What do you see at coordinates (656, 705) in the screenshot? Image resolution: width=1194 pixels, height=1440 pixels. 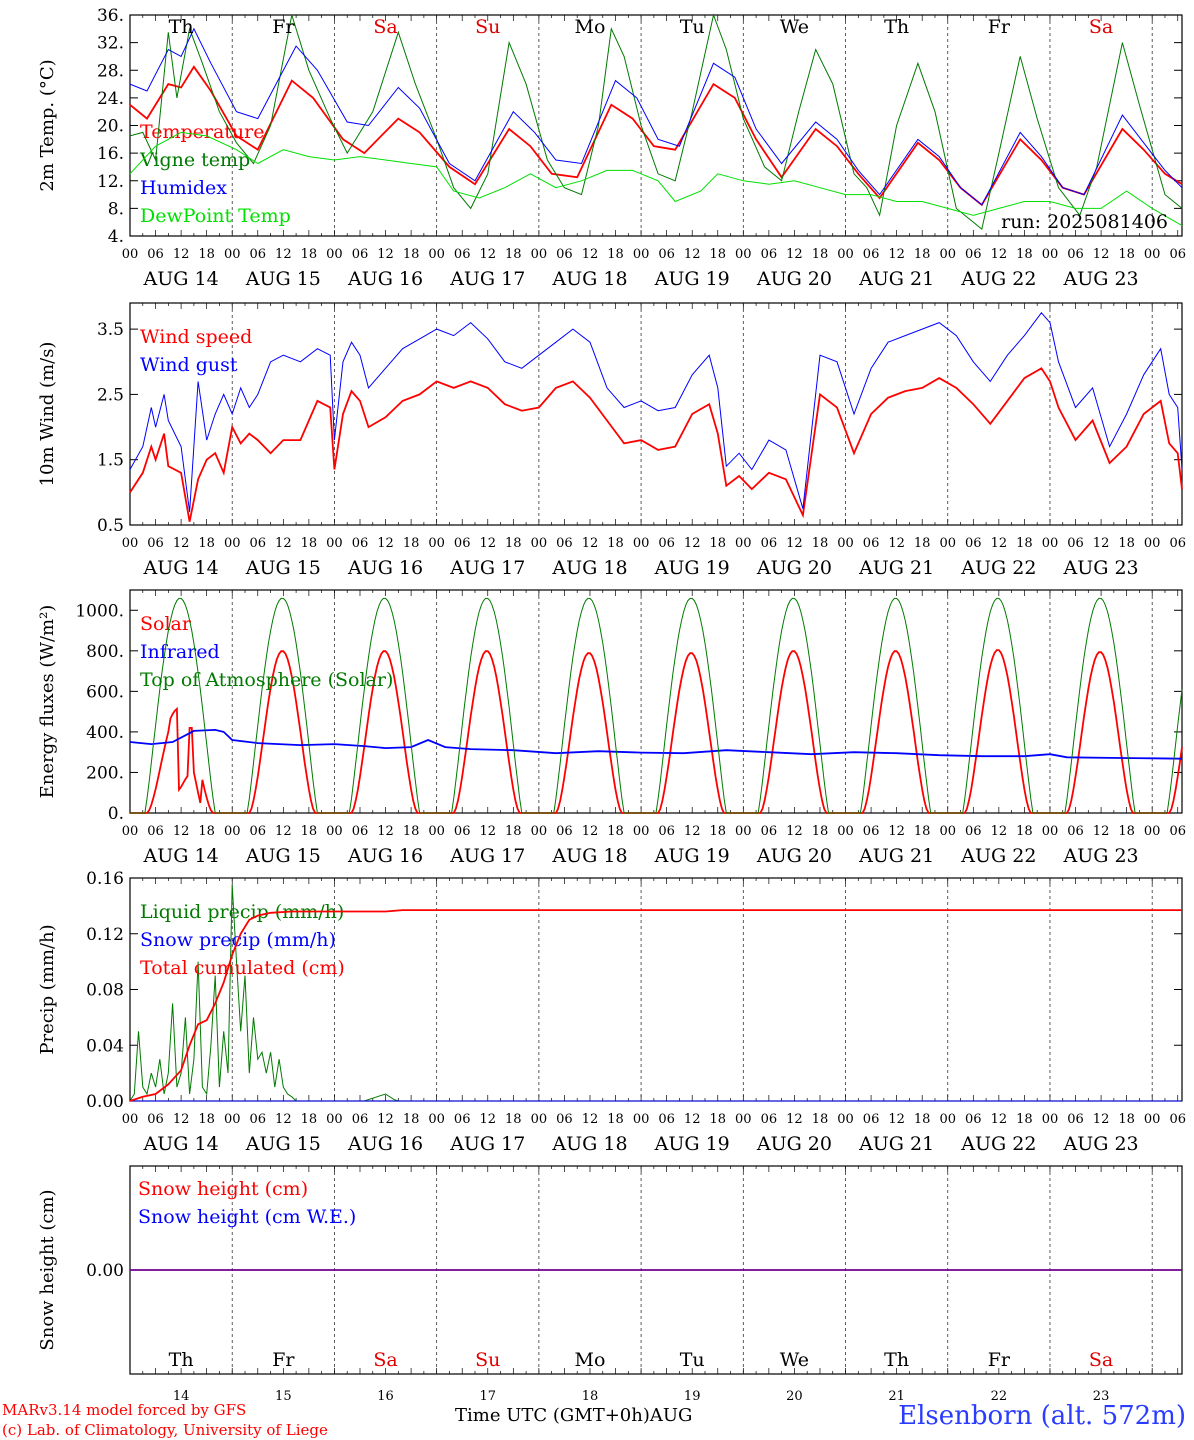 I see `series-line-top-of-atmosphere-solar-` at bounding box center [656, 705].